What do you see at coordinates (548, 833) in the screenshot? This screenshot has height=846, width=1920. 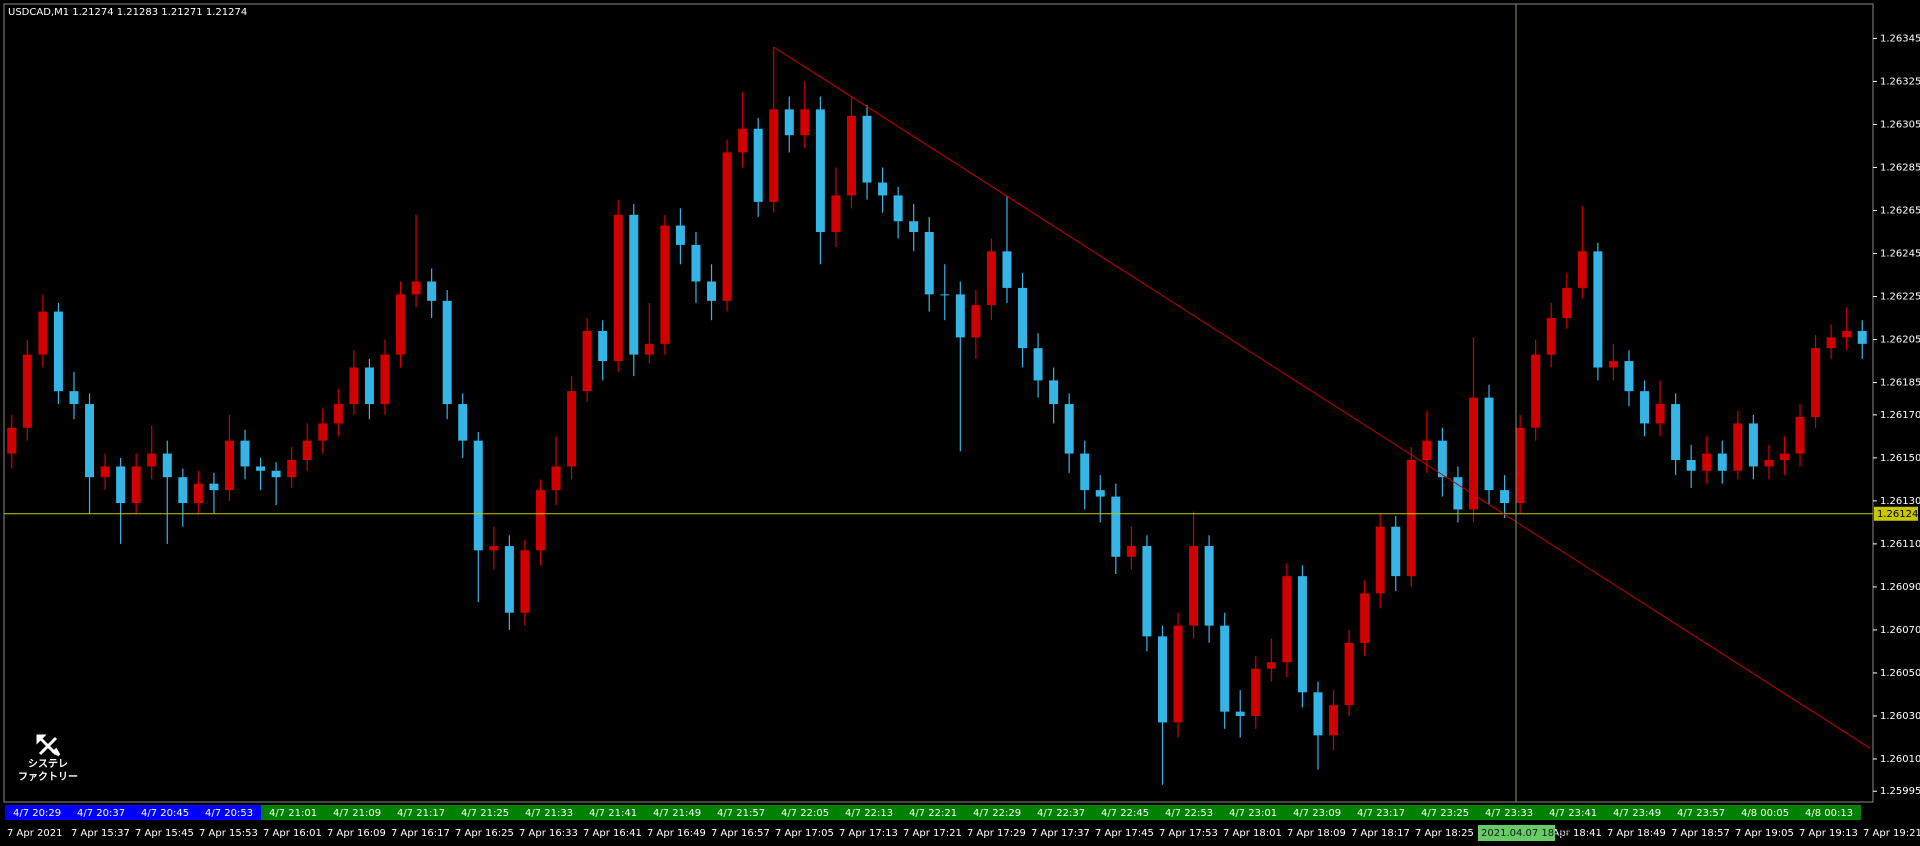 I see `x-tick-label: 7 Apr 16:33` at bounding box center [548, 833].